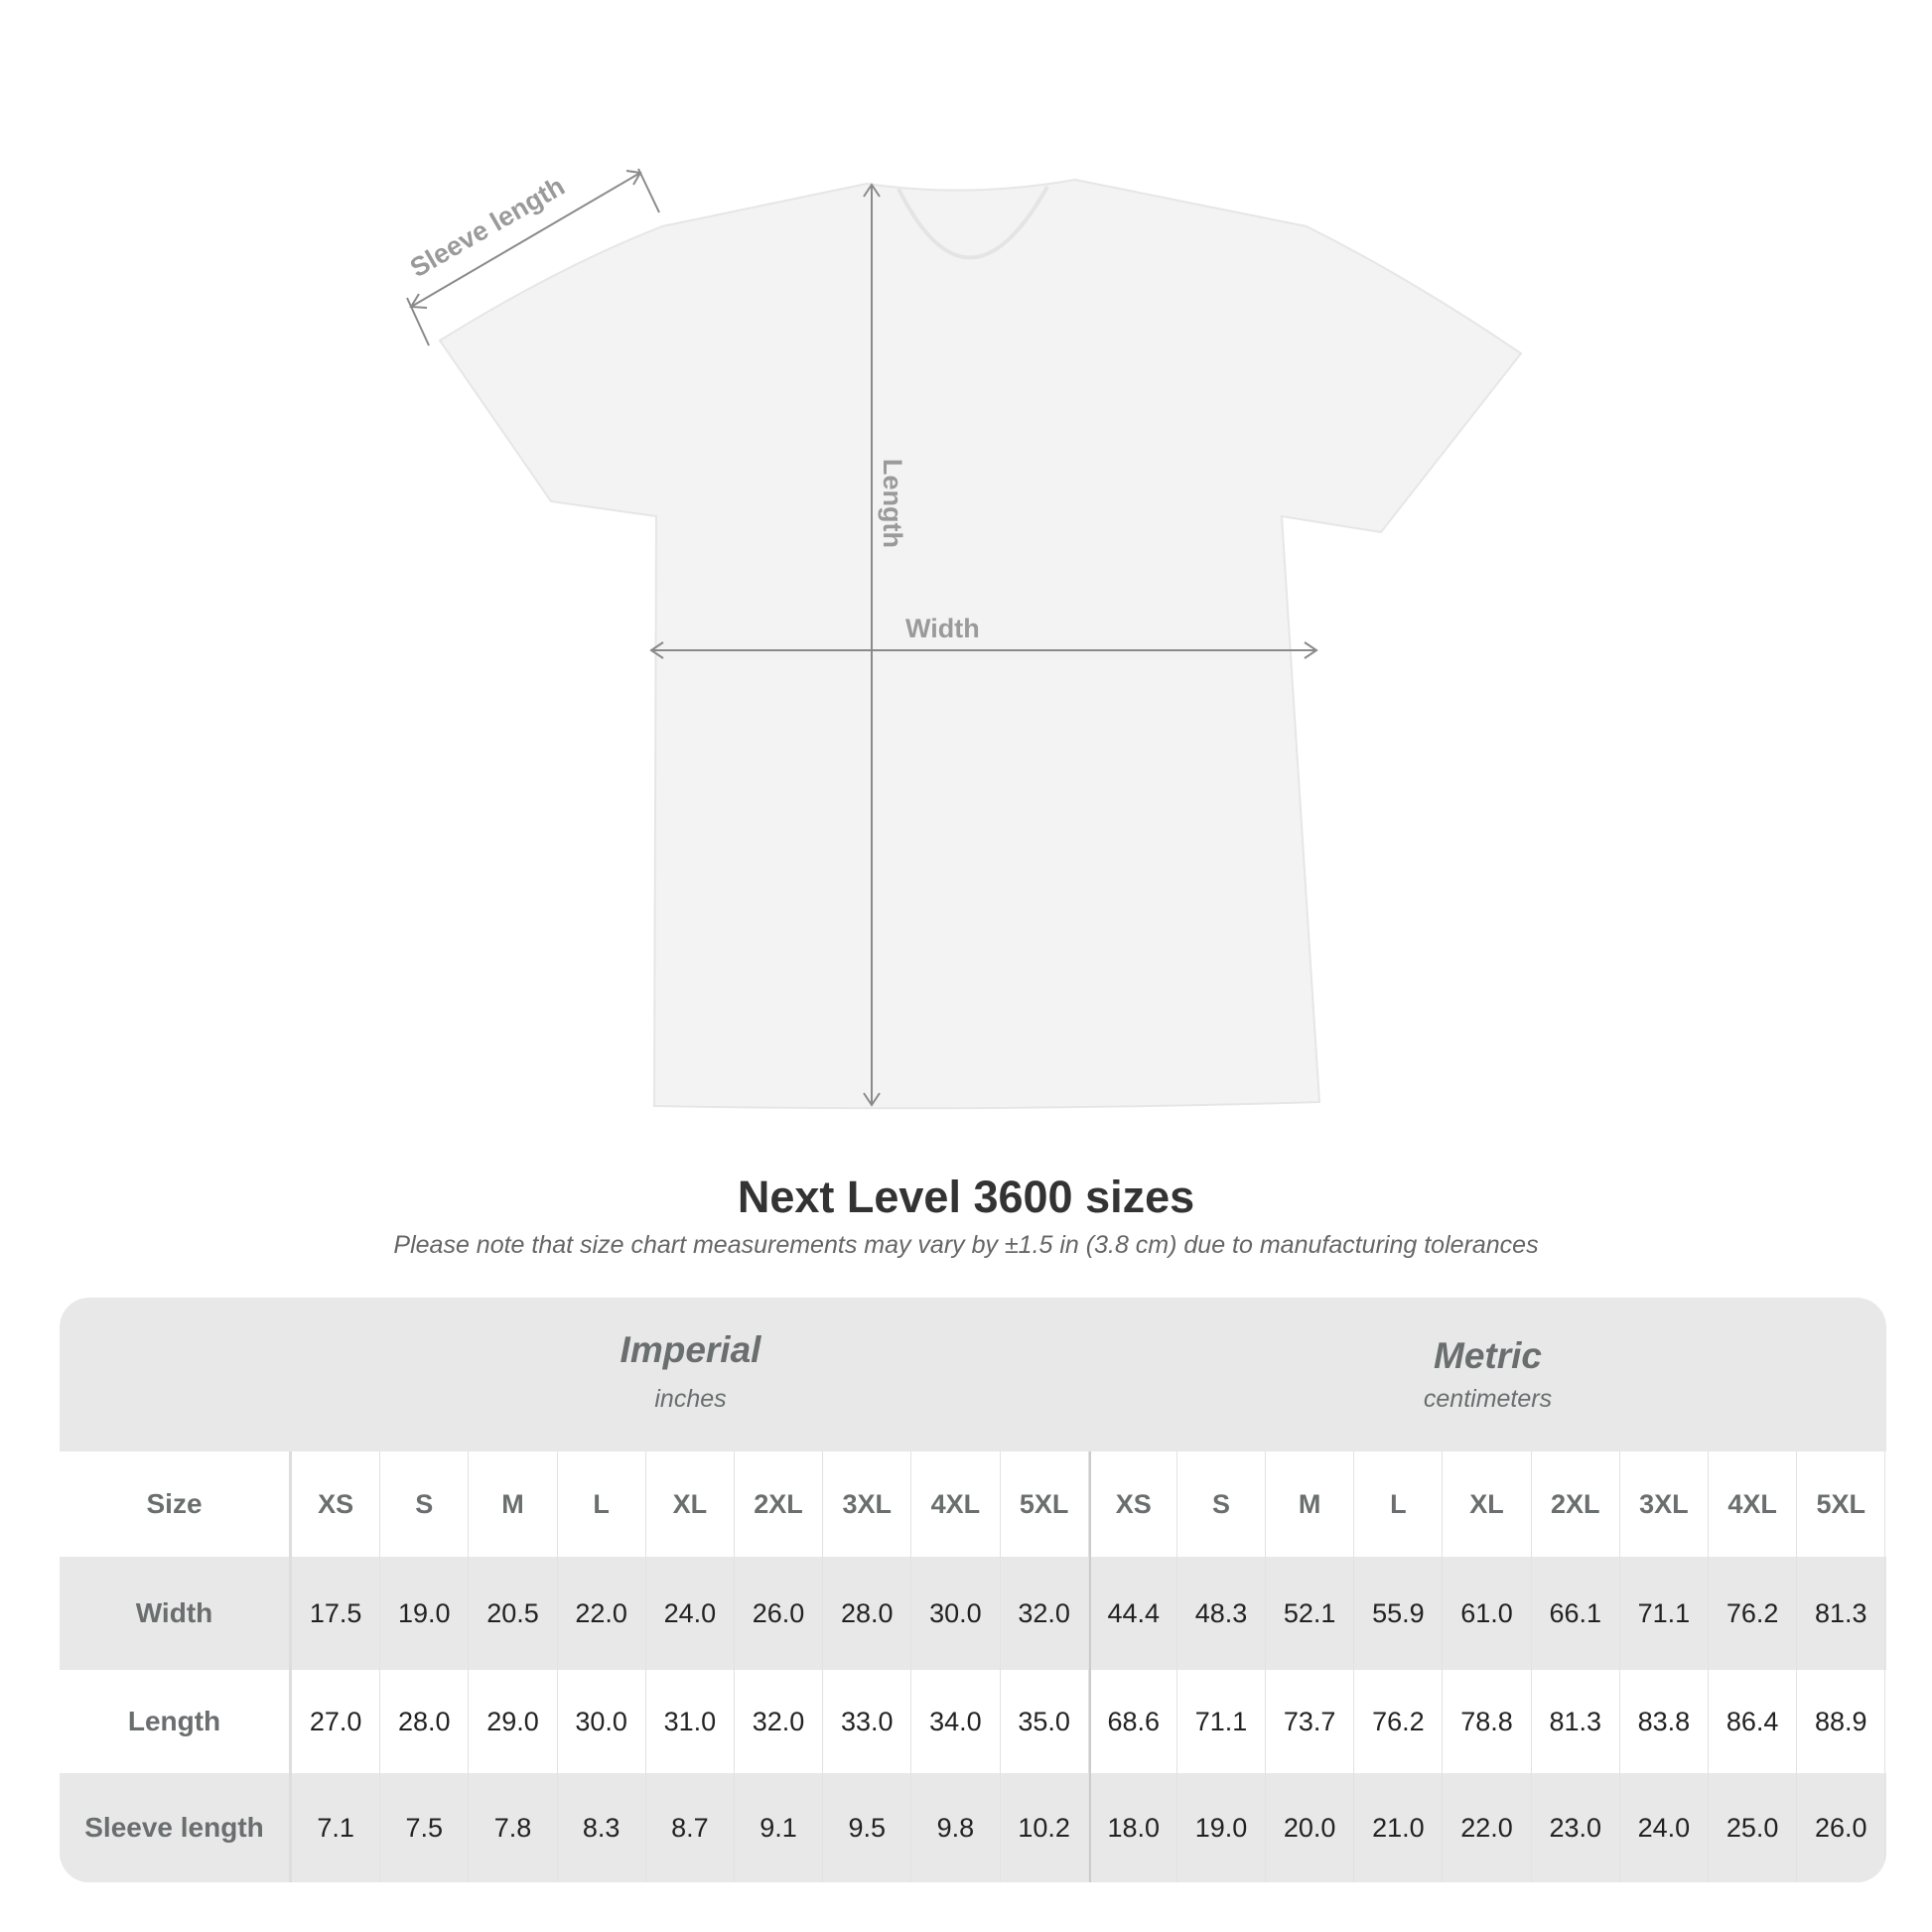  Describe the element at coordinates (1664, 1504) in the screenshot. I see `metric-cell: 3XL` at that location.